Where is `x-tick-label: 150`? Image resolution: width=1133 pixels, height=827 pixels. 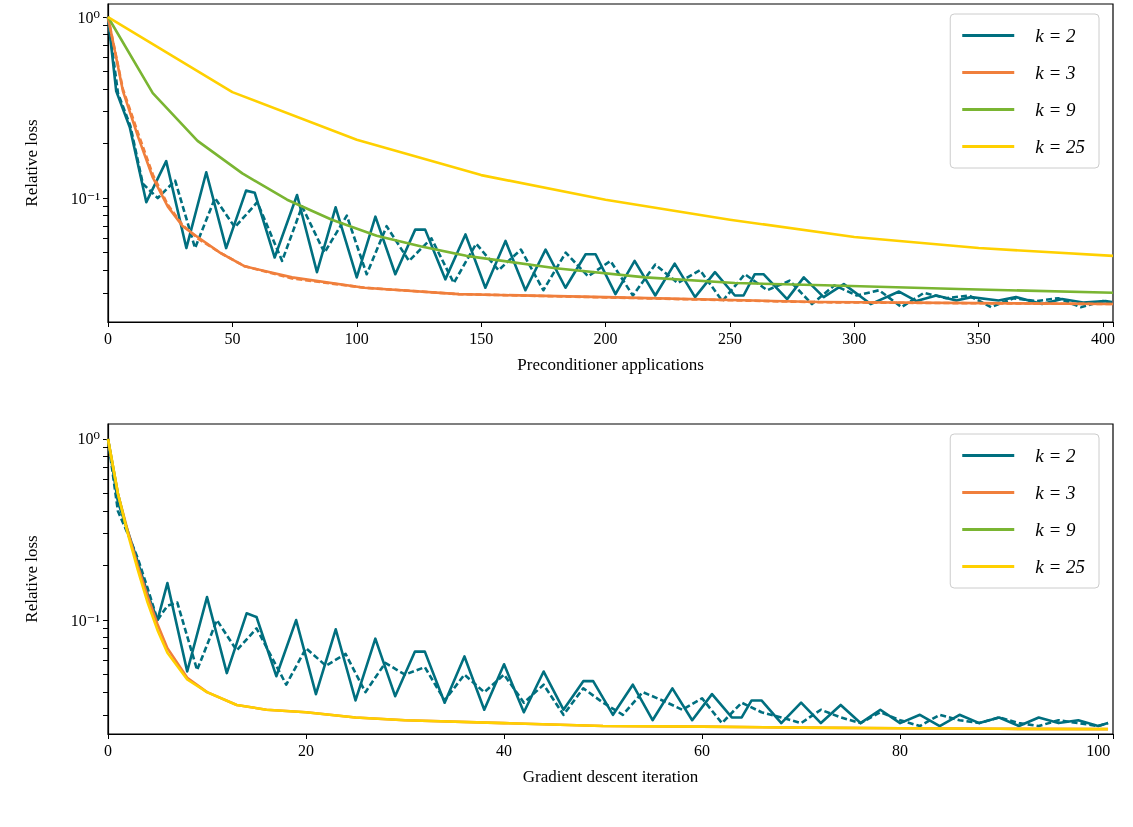
x-tick-label: 150 is located at coordinates (481, 338).